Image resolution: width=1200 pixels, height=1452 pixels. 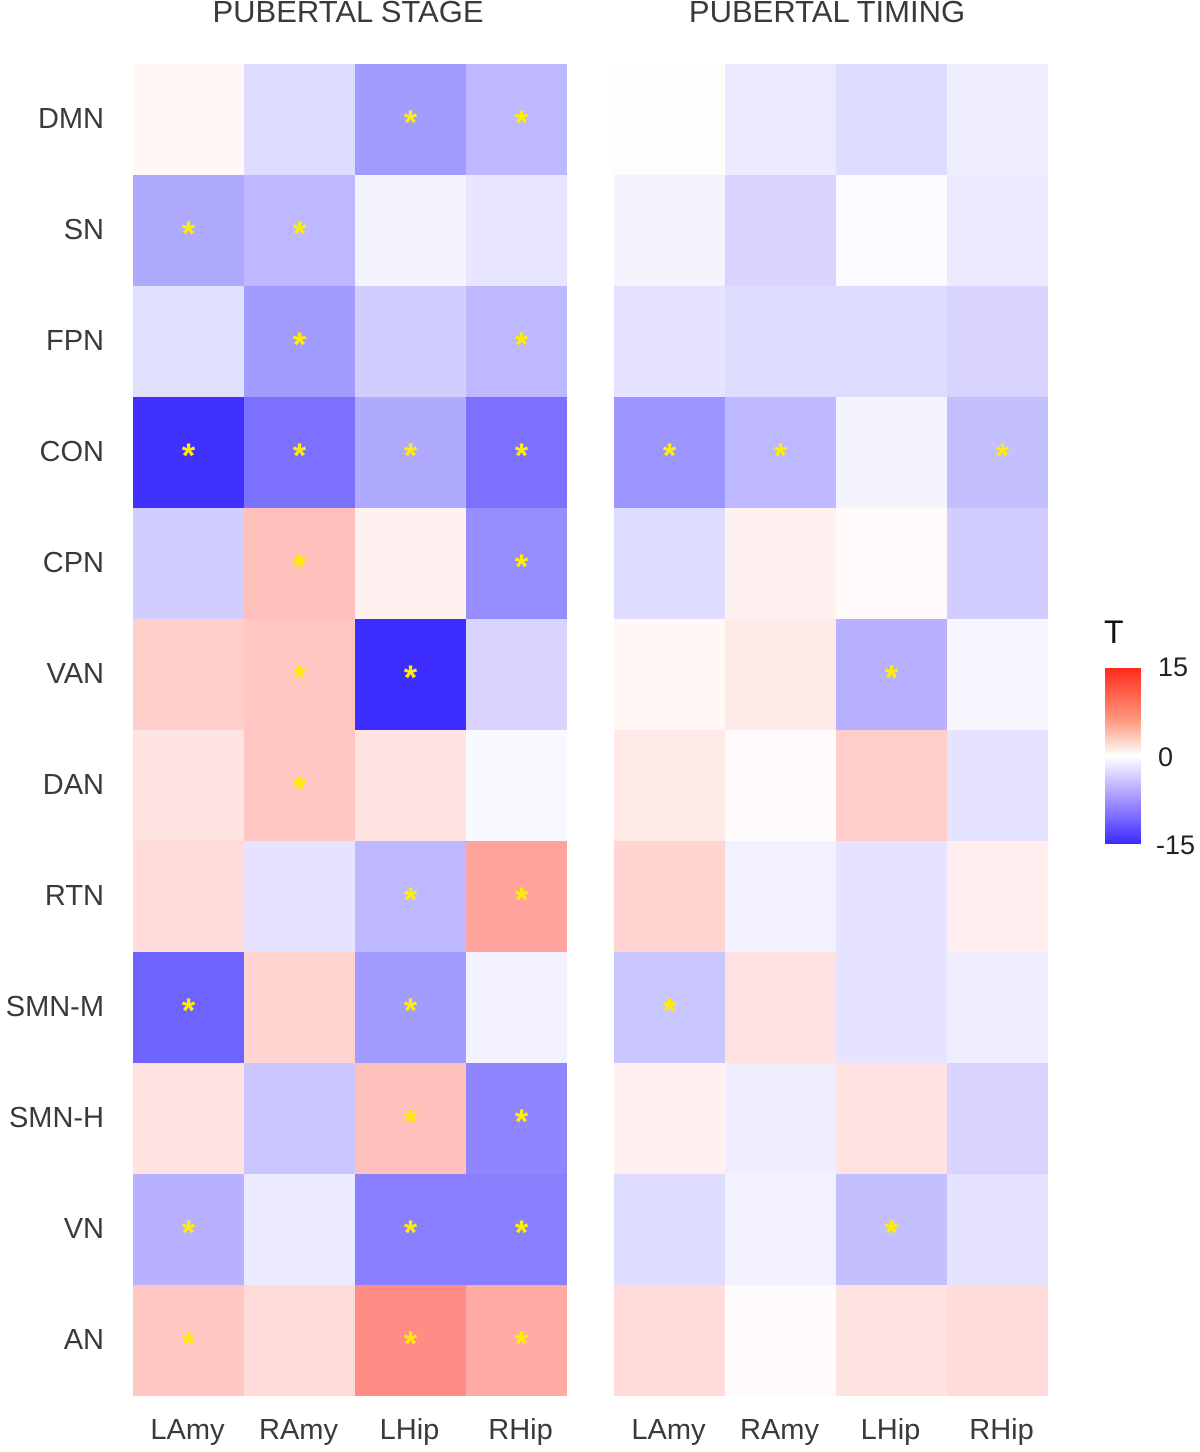 What do you see at coordinates (780, 563) in the screenshot?
I see `heatmap-cell-cpn-ramy` at bounding box center [780, 563].